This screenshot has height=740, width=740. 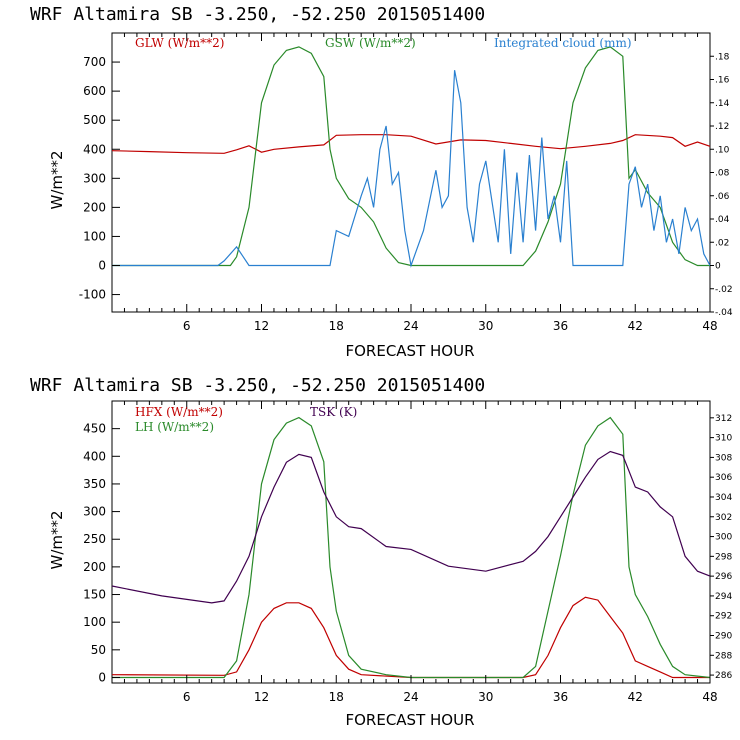 What do you see at coordinates (57, 539) in the screenshot?
I see `bottom-y-axis-label: W/m**2` at bounding box center [57, 539].